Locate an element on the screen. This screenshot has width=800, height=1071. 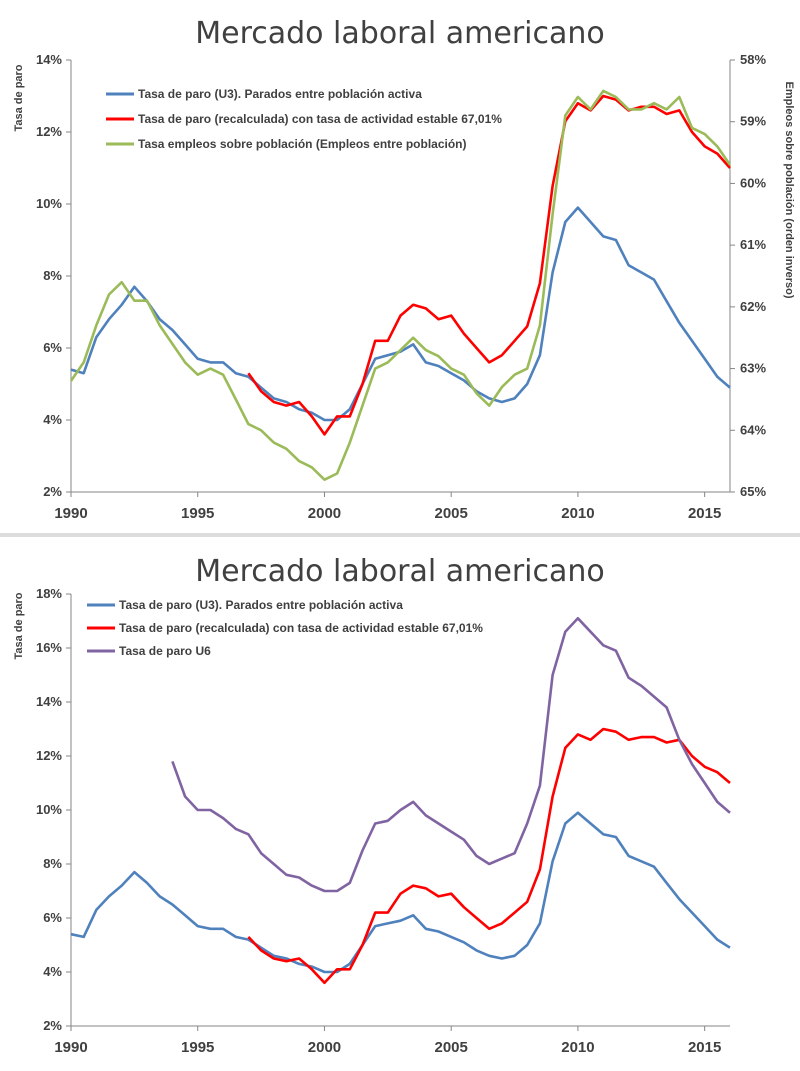
y2-tick-label: 61% is located at coordinates (753, 244).